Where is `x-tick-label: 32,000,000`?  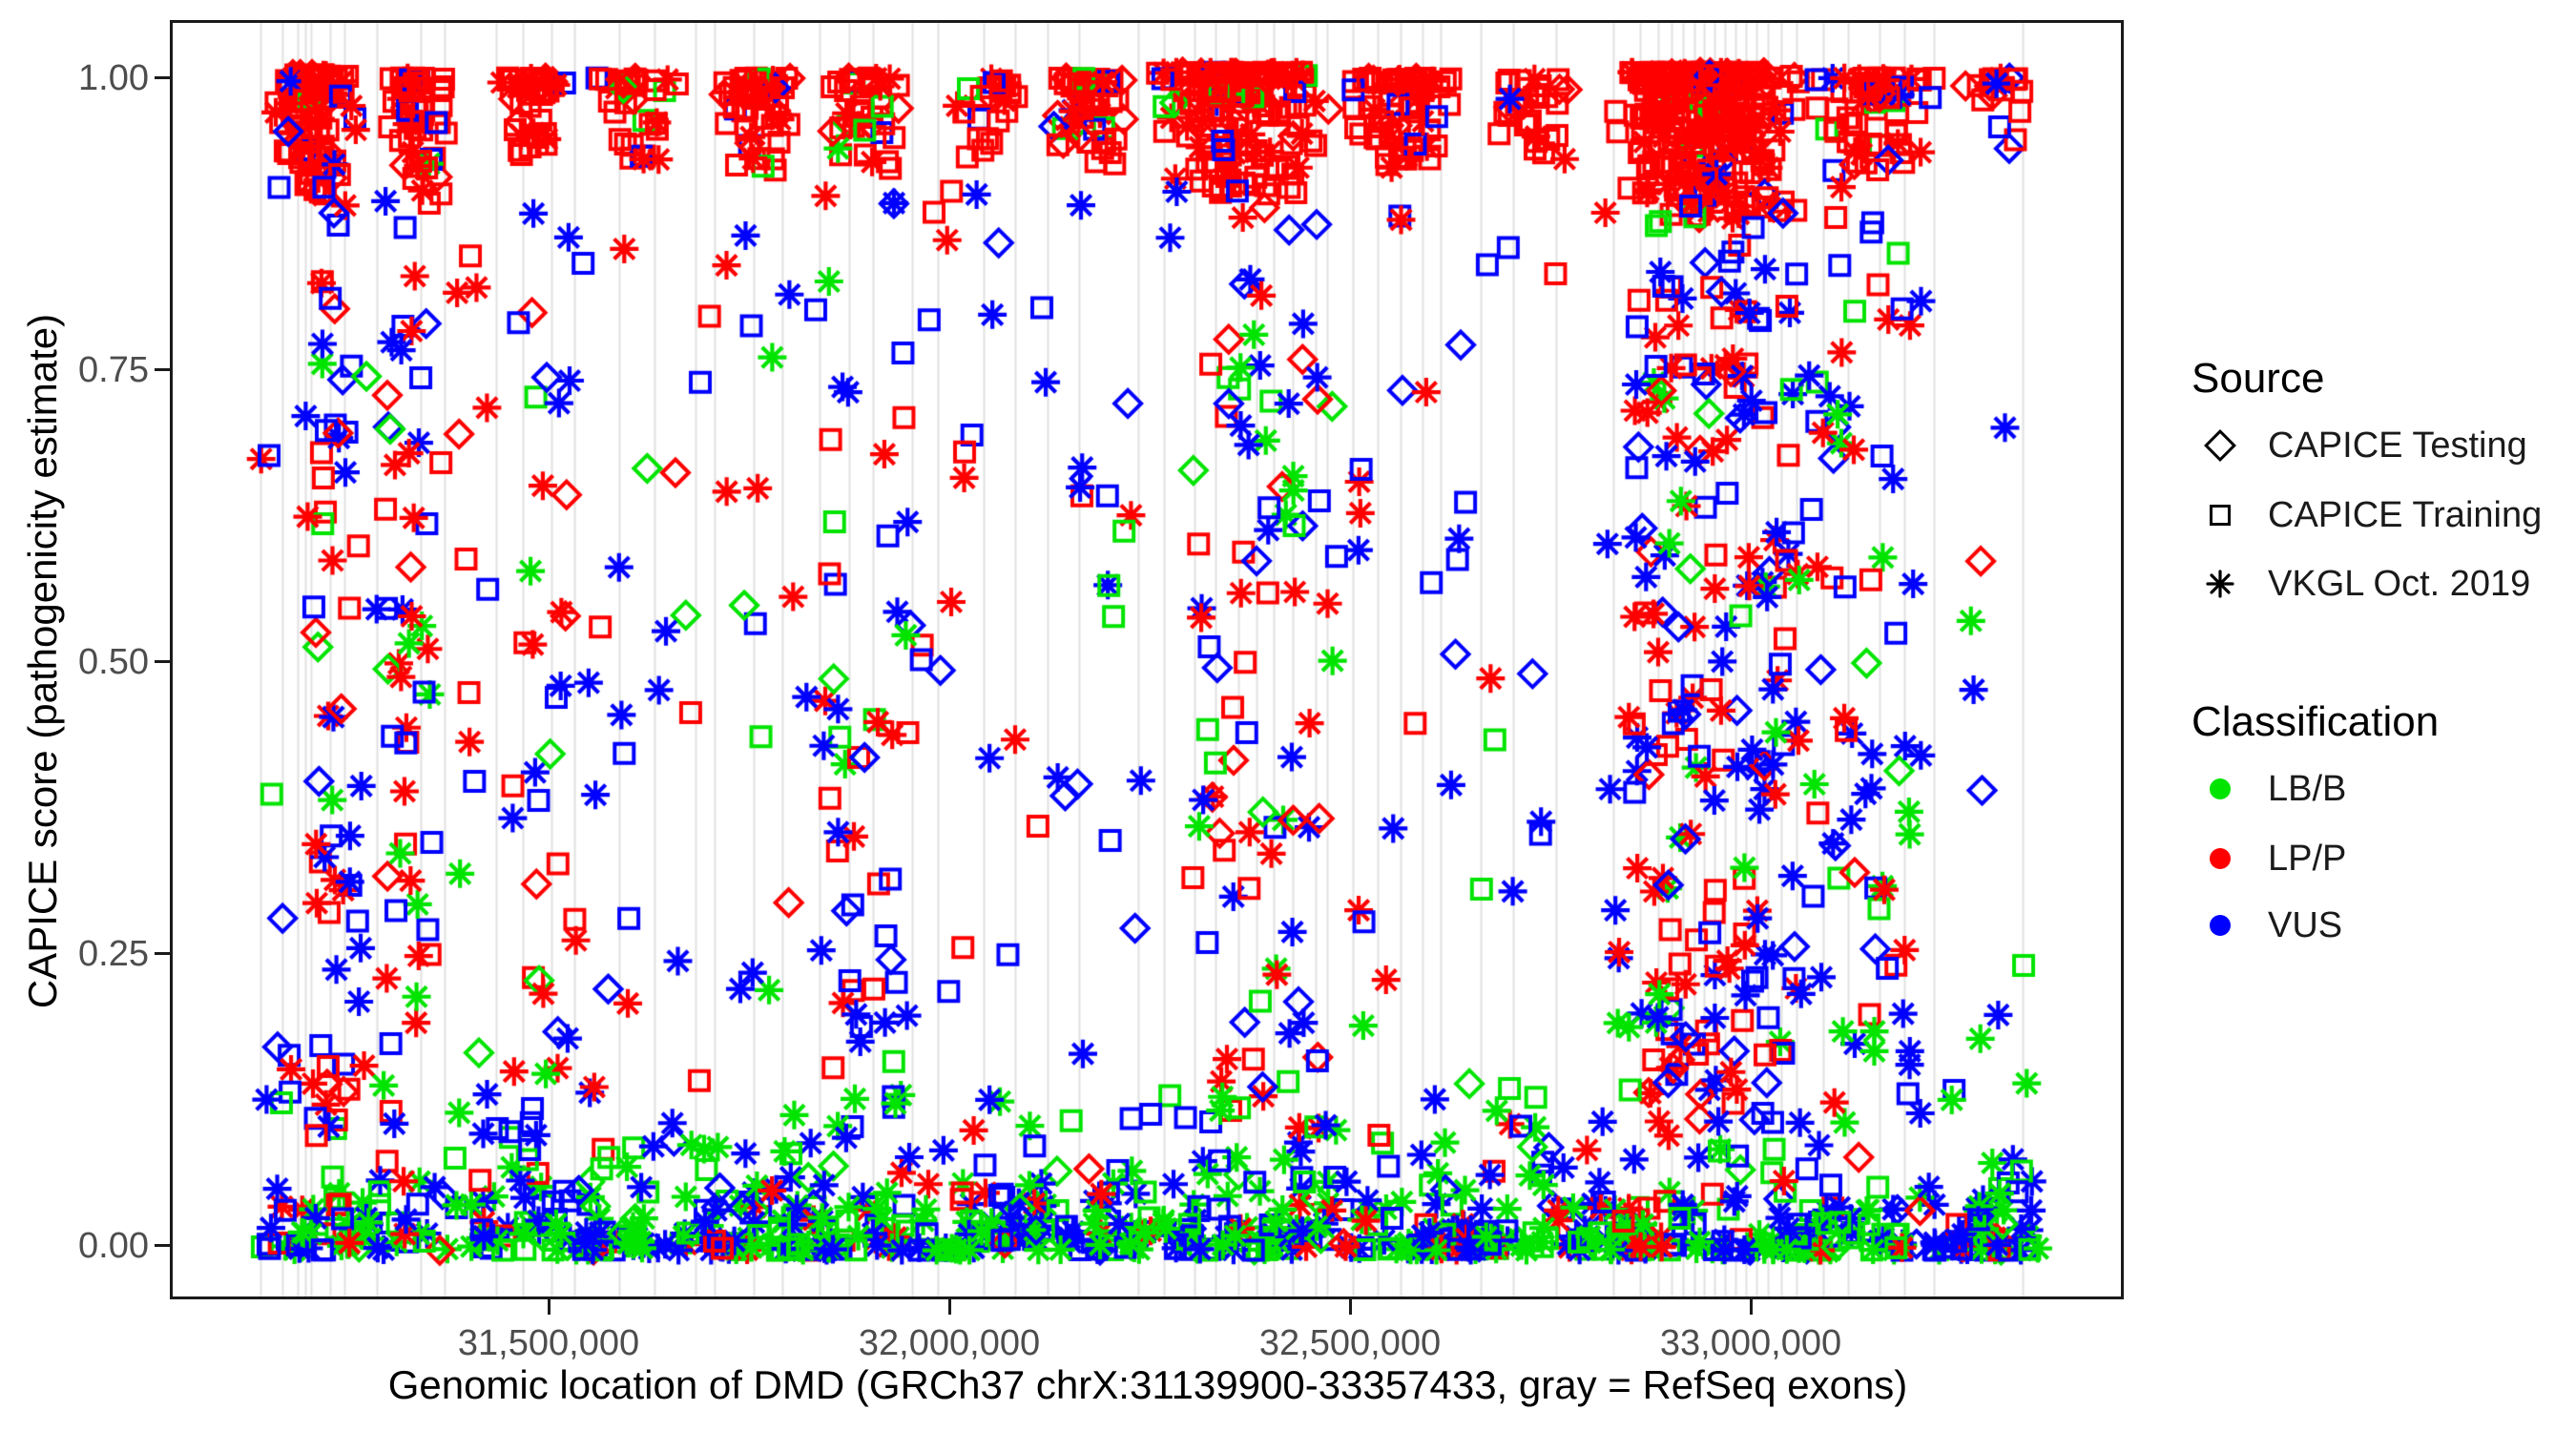 x-tick-label: 32,000,000 is located at coordinates (949, 1343).